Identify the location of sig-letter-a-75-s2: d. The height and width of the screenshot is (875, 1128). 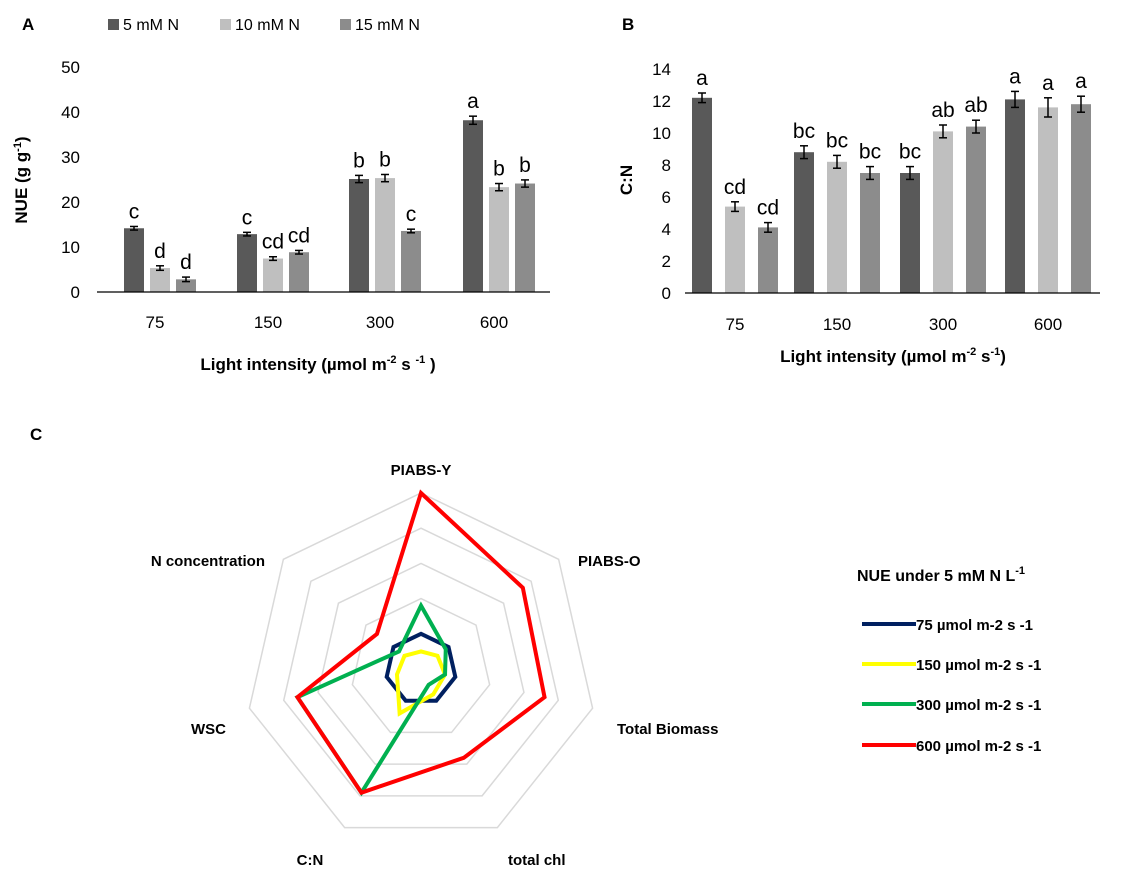
(186, 262).